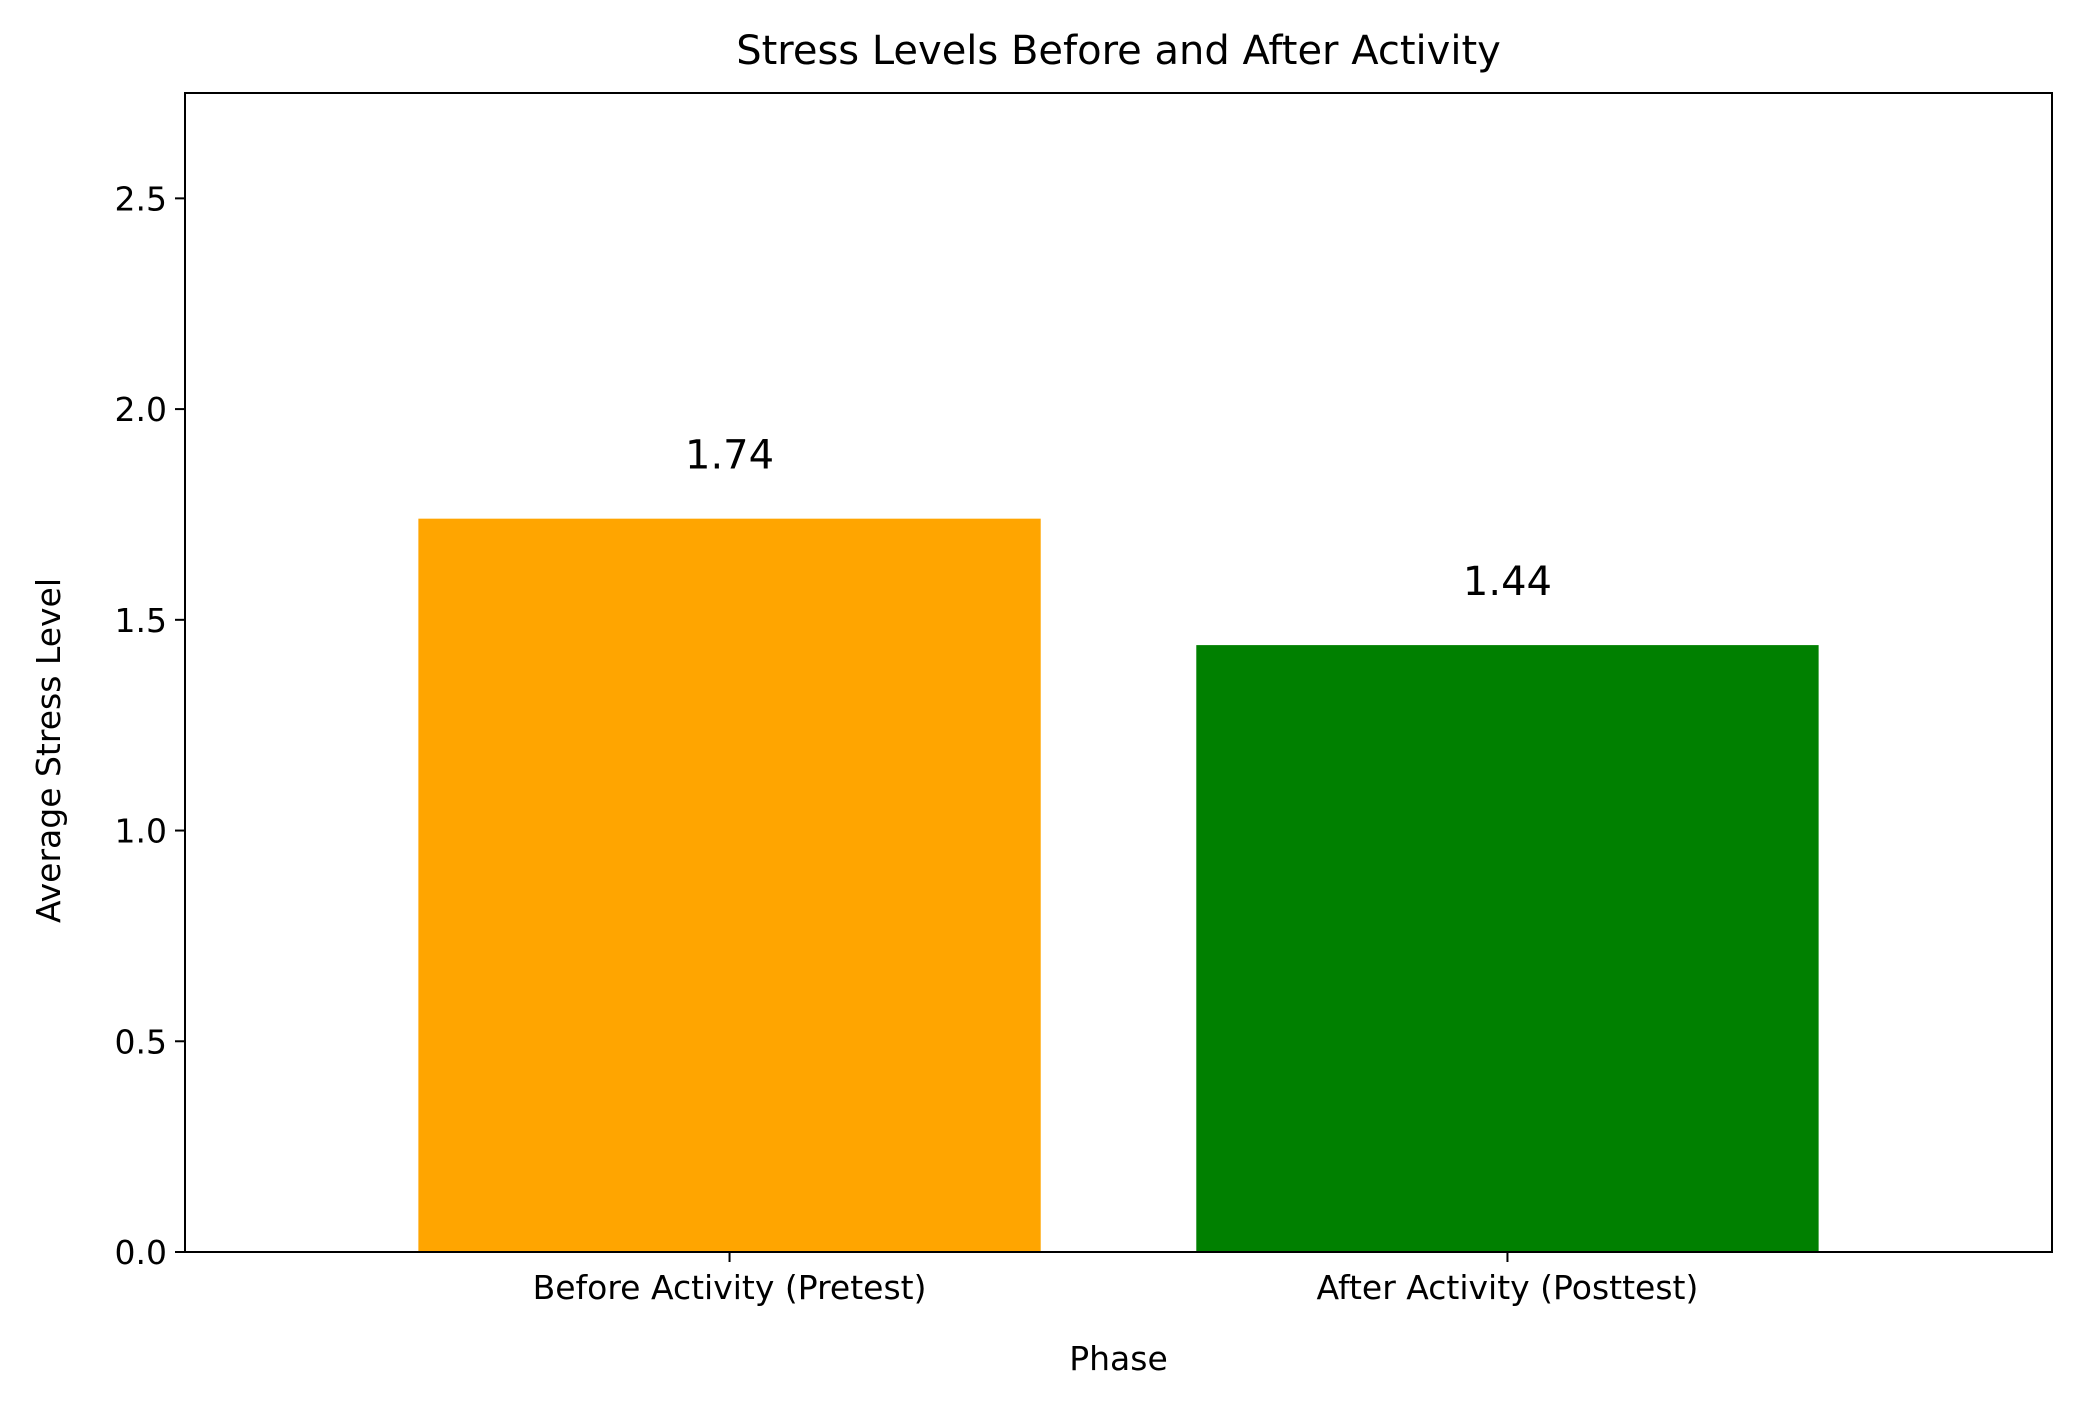 The image size is (2074, 1407). What do you see at coordinates (48, 750) in the screenshot?
I see `y-axis-label: Average Stress Level` at bounding box center [48, 750].